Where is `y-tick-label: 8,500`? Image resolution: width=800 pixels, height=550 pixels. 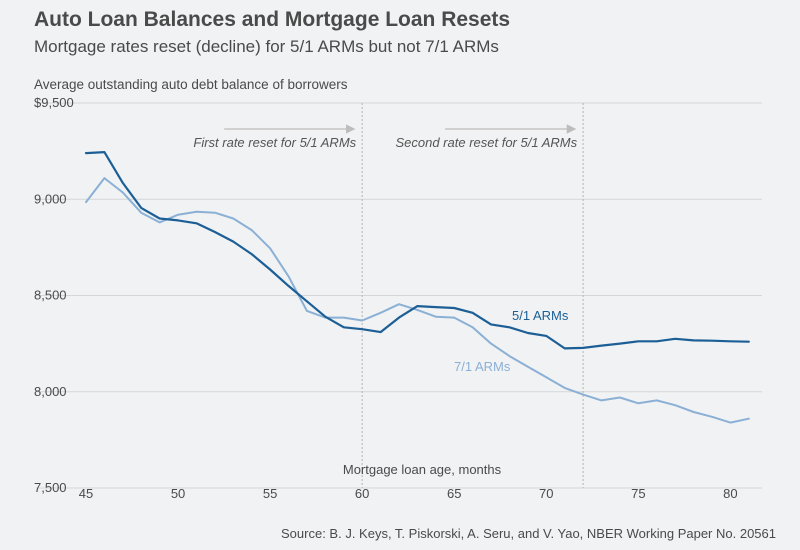 y-tick-label: 8,500 is located at coordinates (50, 295).